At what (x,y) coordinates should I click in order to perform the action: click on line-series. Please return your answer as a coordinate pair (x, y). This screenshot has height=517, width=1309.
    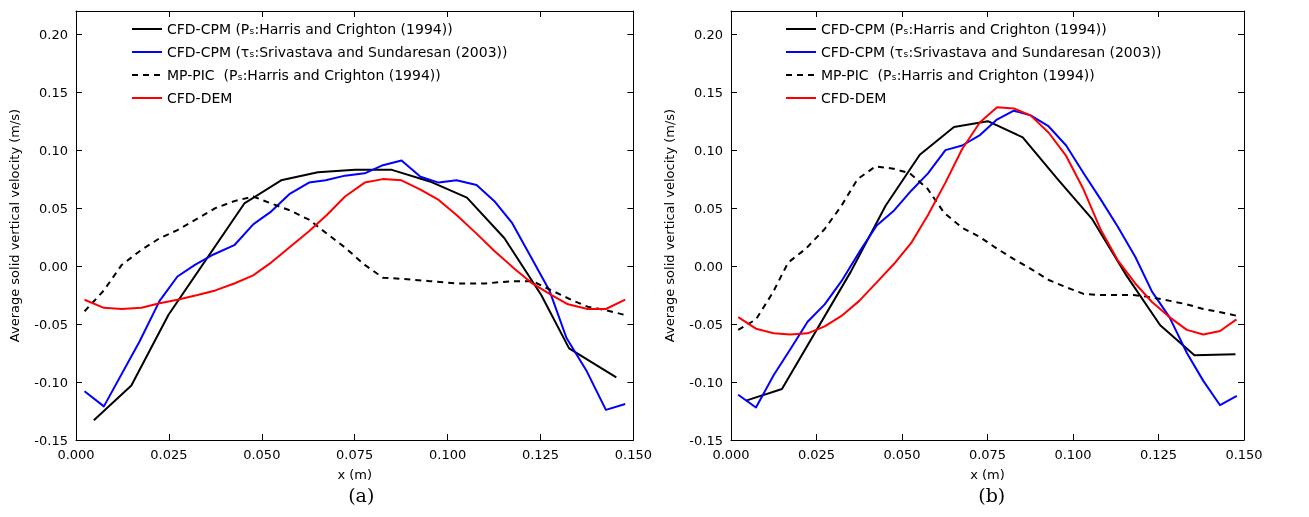
    Looking at the image, I should click on (355, 244).